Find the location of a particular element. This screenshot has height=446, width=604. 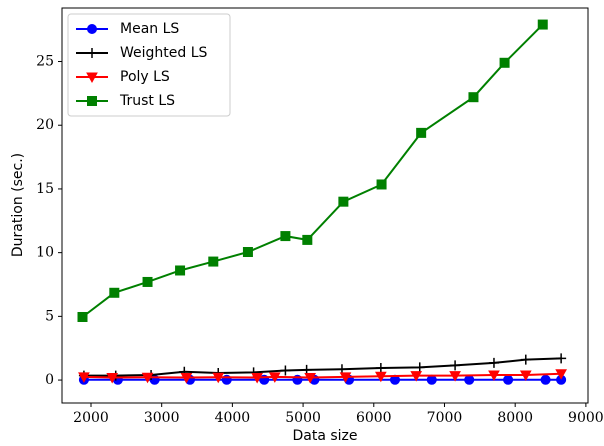

x-tick-label: 7000 is located at coordinates (445, 418).